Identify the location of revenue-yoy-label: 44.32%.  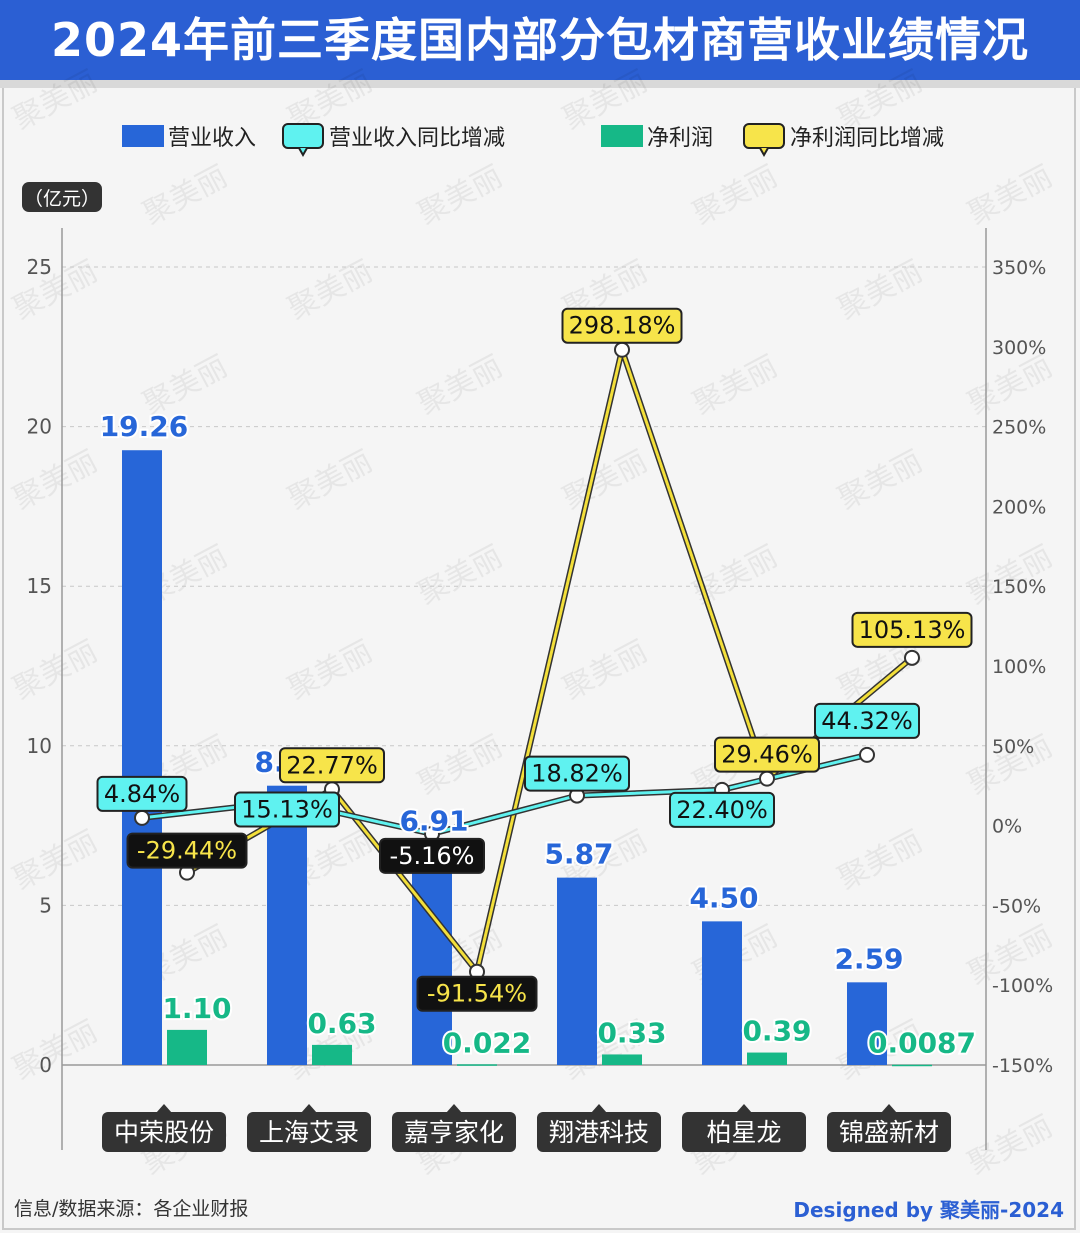
(867, 720).